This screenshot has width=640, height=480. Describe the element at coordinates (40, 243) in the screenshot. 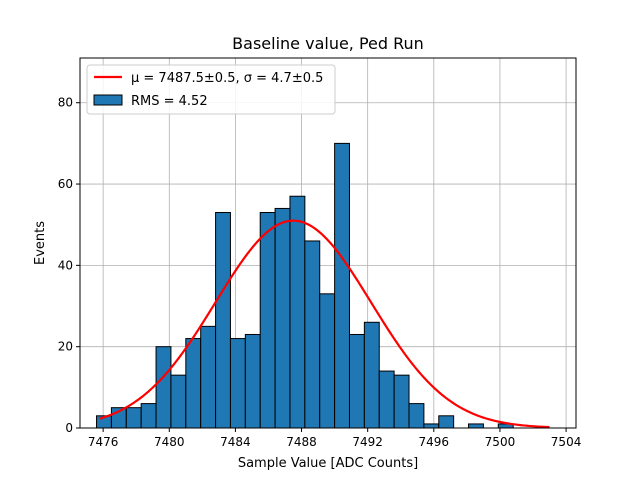

I see `y-axis-label: Events` at that location.